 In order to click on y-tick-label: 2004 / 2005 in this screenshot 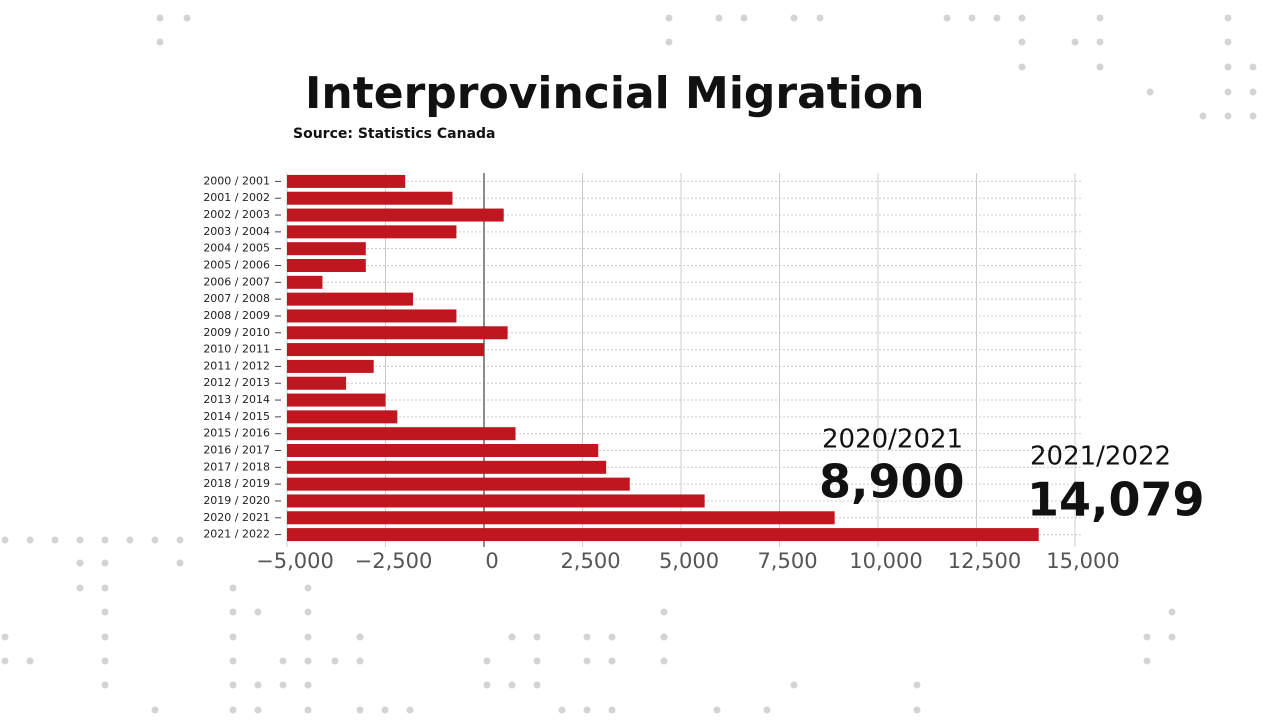, I will do `click(236, 248)`.